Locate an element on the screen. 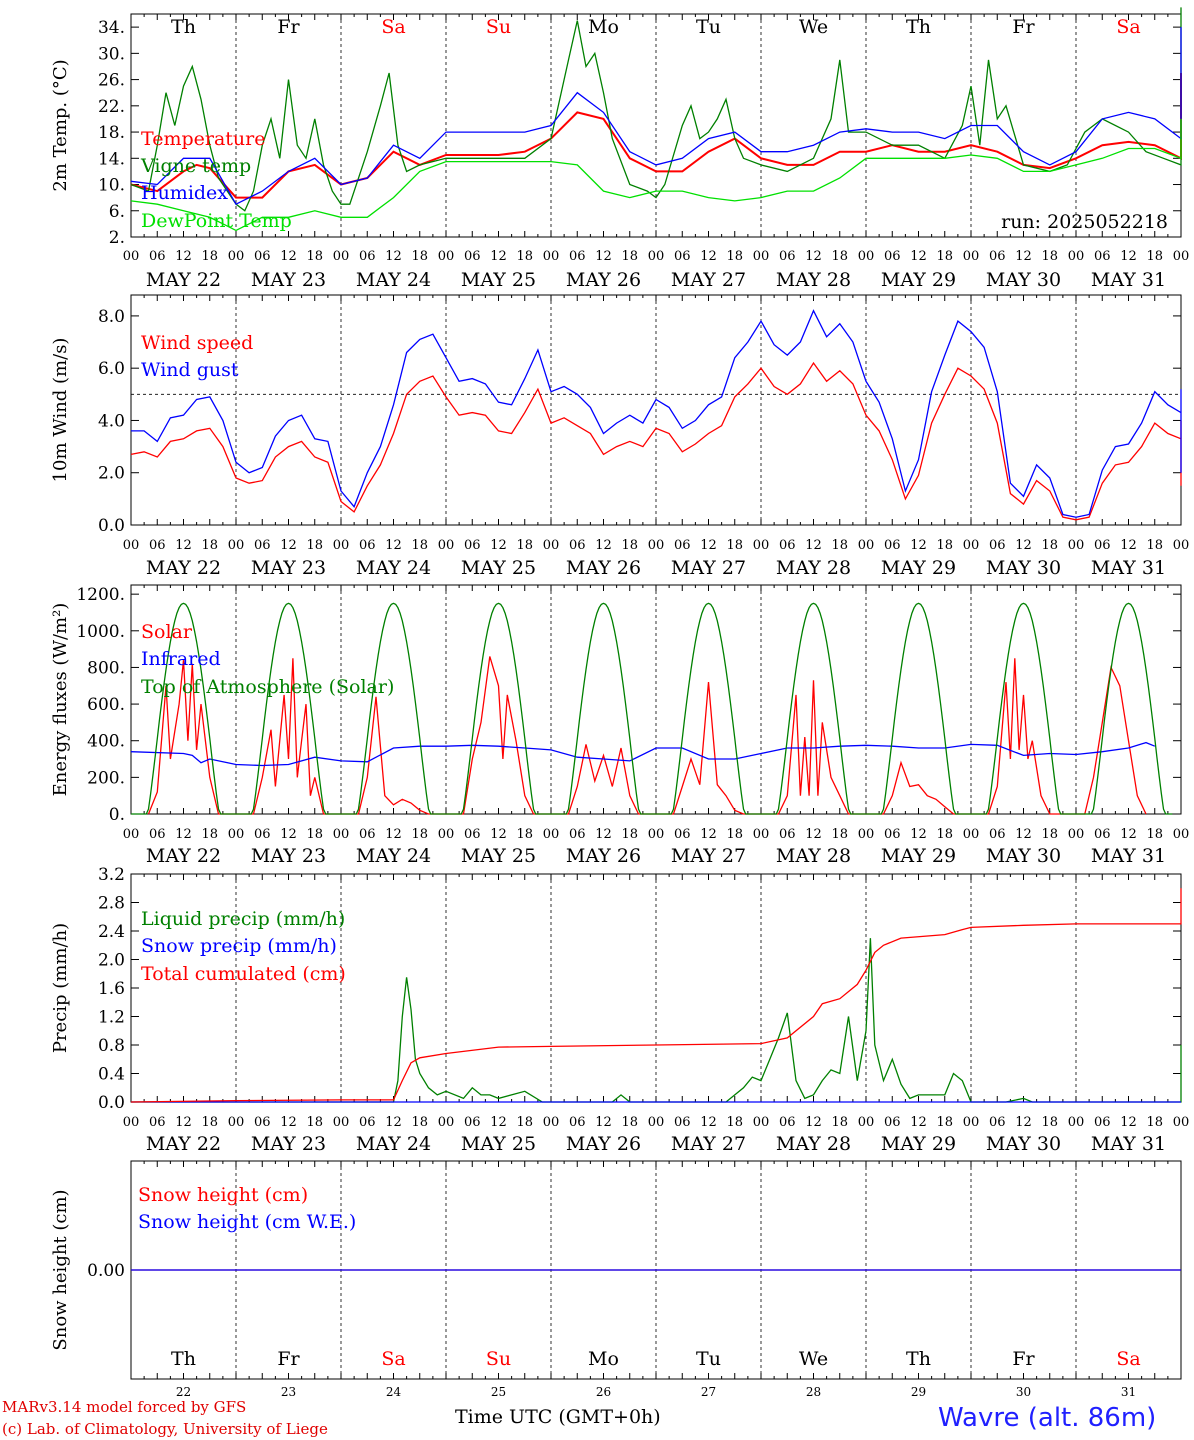  y-tick-label: 8.0 is located at coordinates (111, 317).